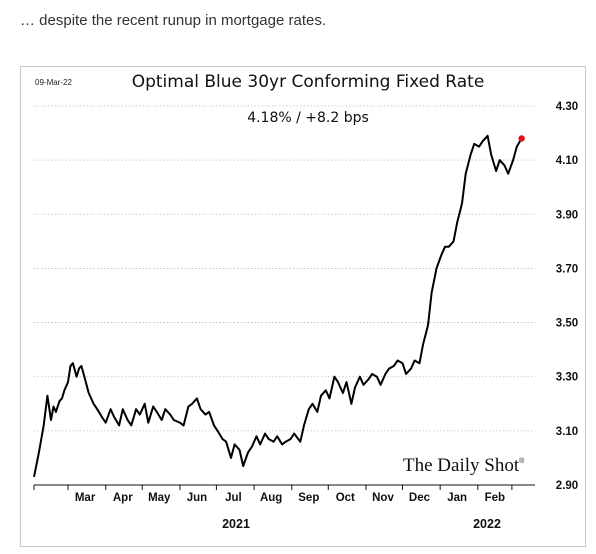 The image size is (596, 554). I want to click on chart-subtitle: 4.18% / +8.2 bps, so click(308, 118).